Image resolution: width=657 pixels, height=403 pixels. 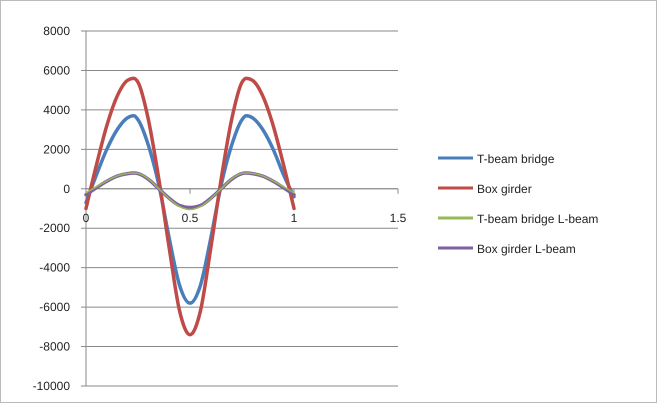 What do you see at coordinates (504, 189) in the screenshot?
I see `legend-label: Box girder` at bounding box center [504, 189].